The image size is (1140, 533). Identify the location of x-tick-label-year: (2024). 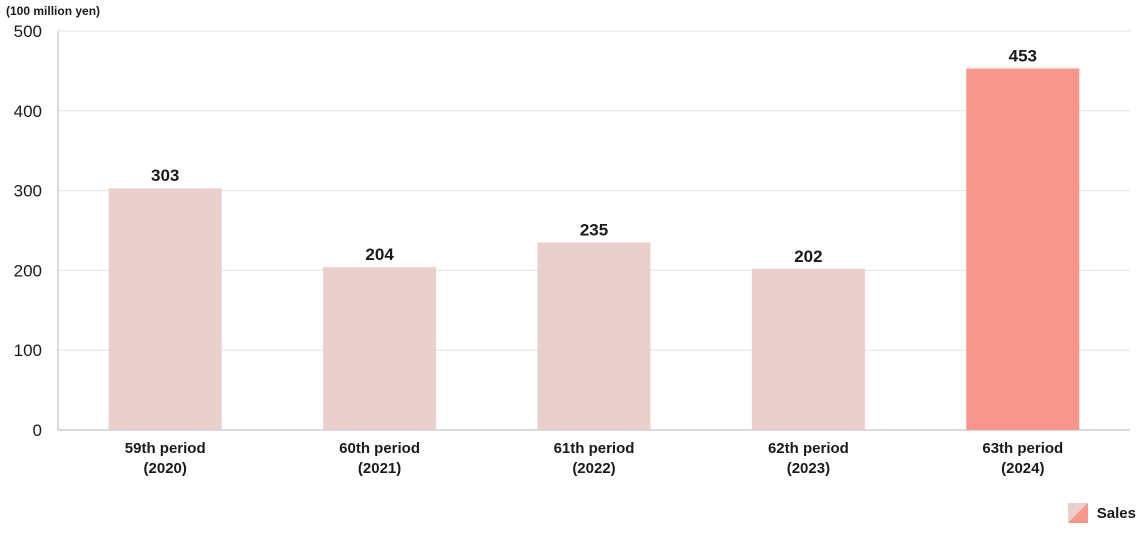
(1022, 468).